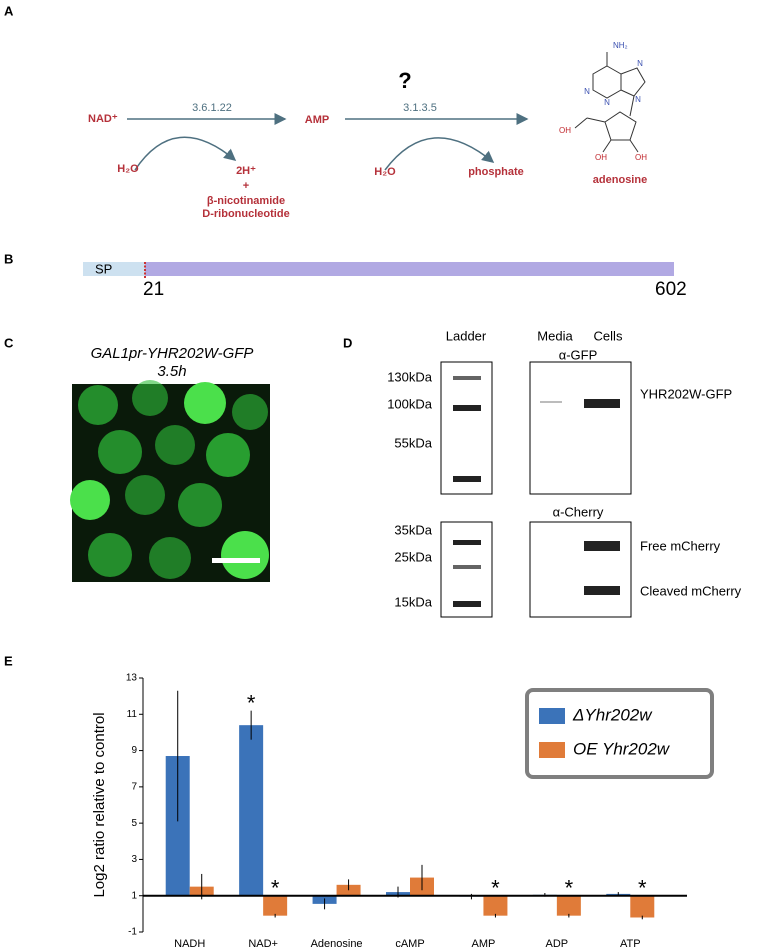 The width and height of the screenshot is (762, 951). I want to click on legend-label: ΔYhr202w, so click(612, 714).